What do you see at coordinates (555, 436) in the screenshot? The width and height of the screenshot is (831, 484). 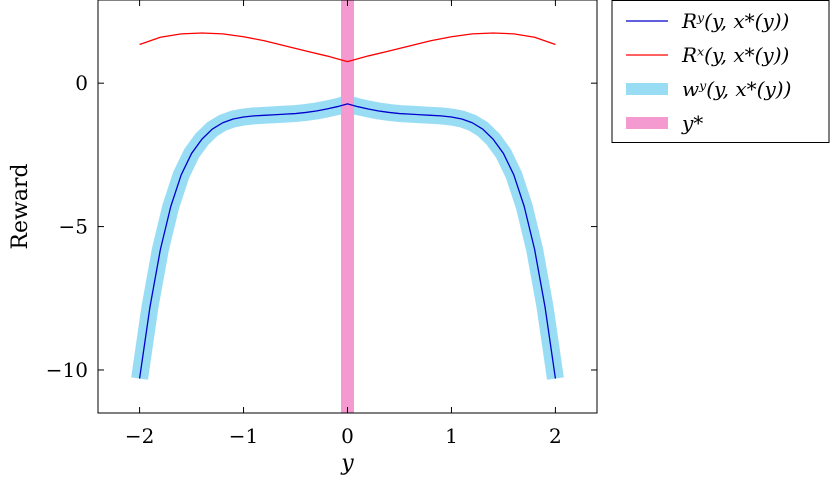 I see `x-tick-label: 2` at bounding box center [555, 436].